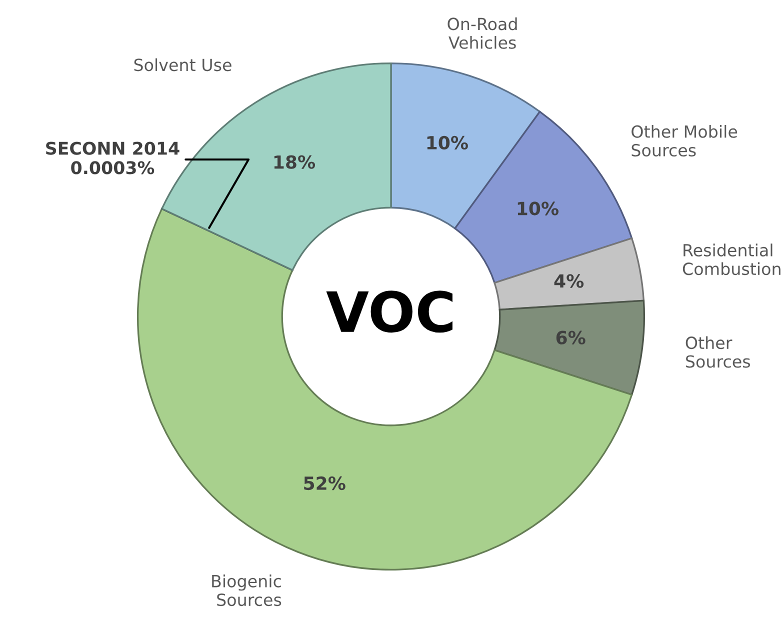  What do you see at coordinates (112, 167) in the screenshot?
I see `data-label: 0.0003%` at bounding box center [112, 167].